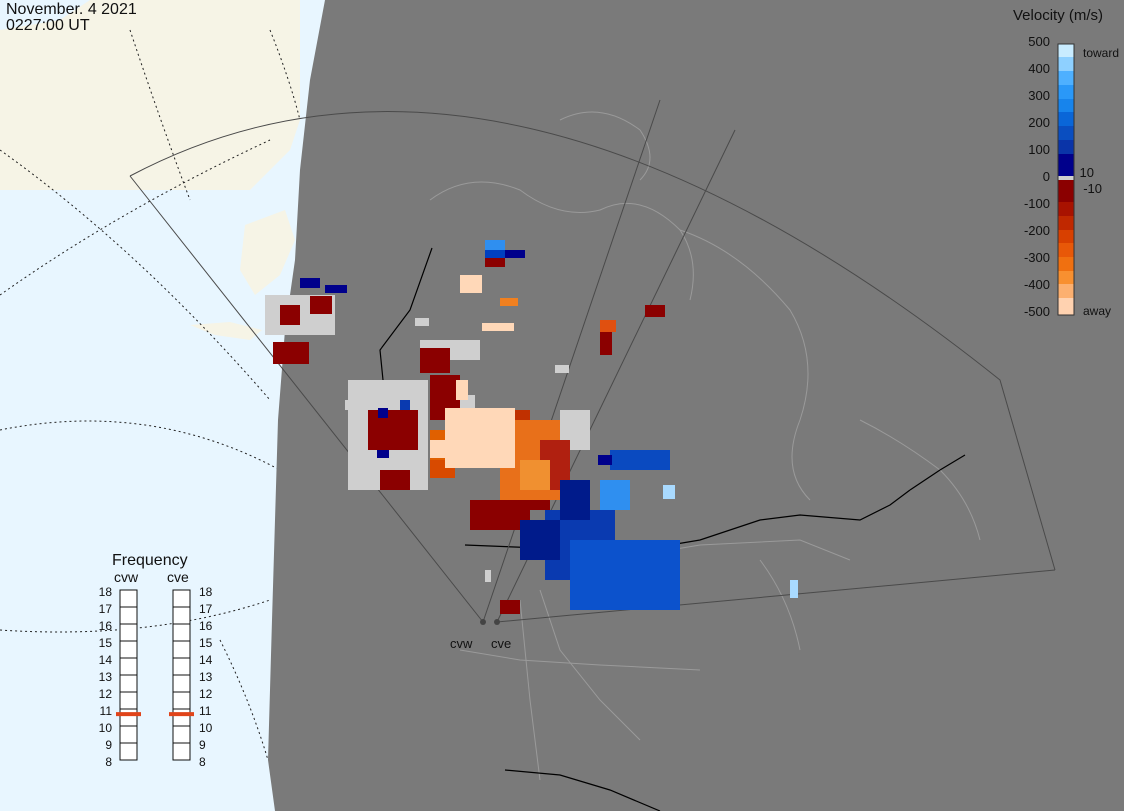 The image size is (1124, 811). What do you see at coordinates (108, 762) in the screenshot?
I see `freq-tick-left-8: 8` at bounding box center [108, 762].